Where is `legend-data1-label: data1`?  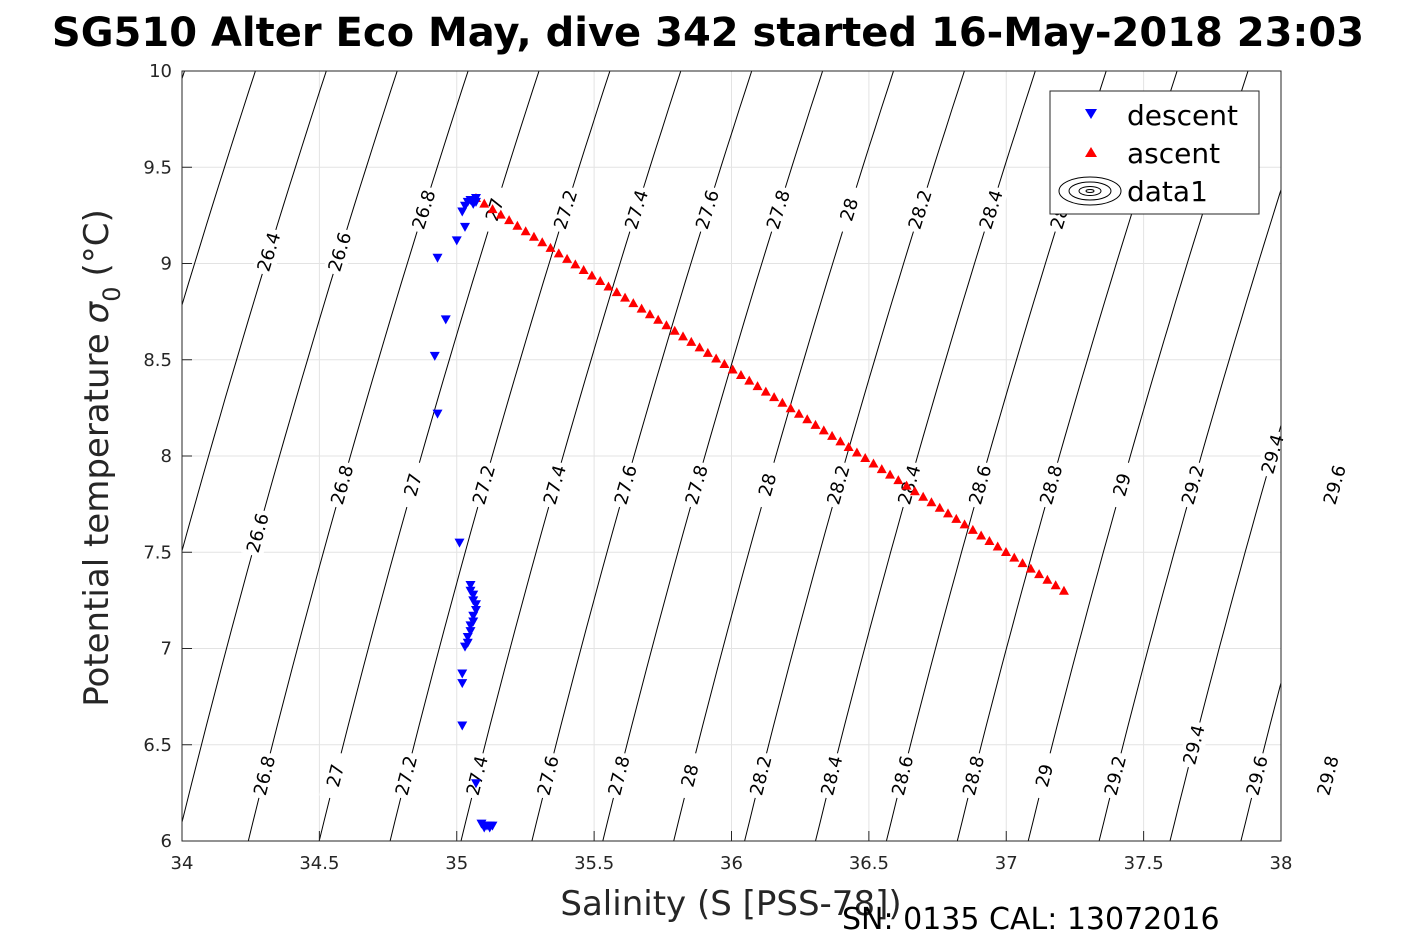
legend-data1-label: data1 is located at coordinates (1167, 191).